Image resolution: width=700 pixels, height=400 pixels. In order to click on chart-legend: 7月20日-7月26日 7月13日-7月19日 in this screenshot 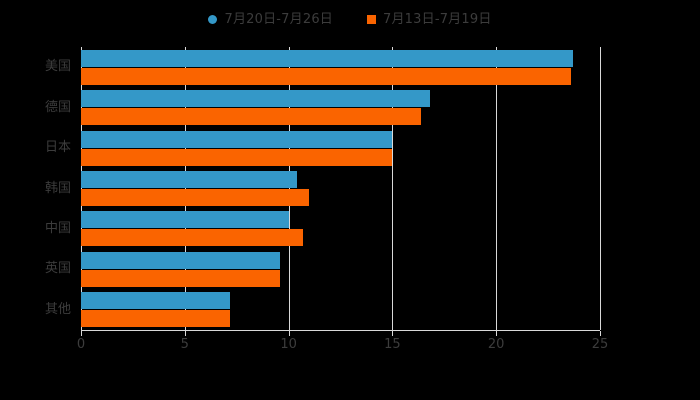, I will do `click(350, 19)`.